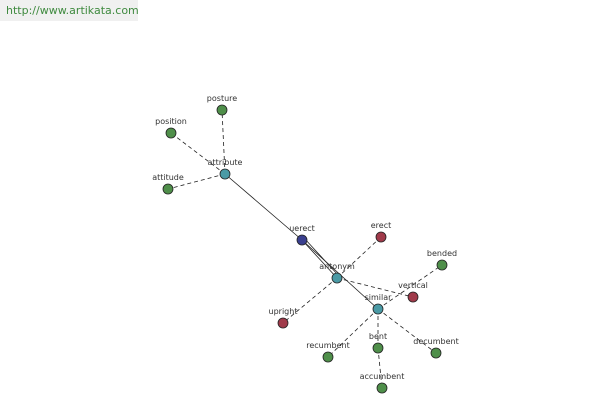 This screenshot has width=600, height=400. I want to click on node-label: accumbent, so click(382, 376).